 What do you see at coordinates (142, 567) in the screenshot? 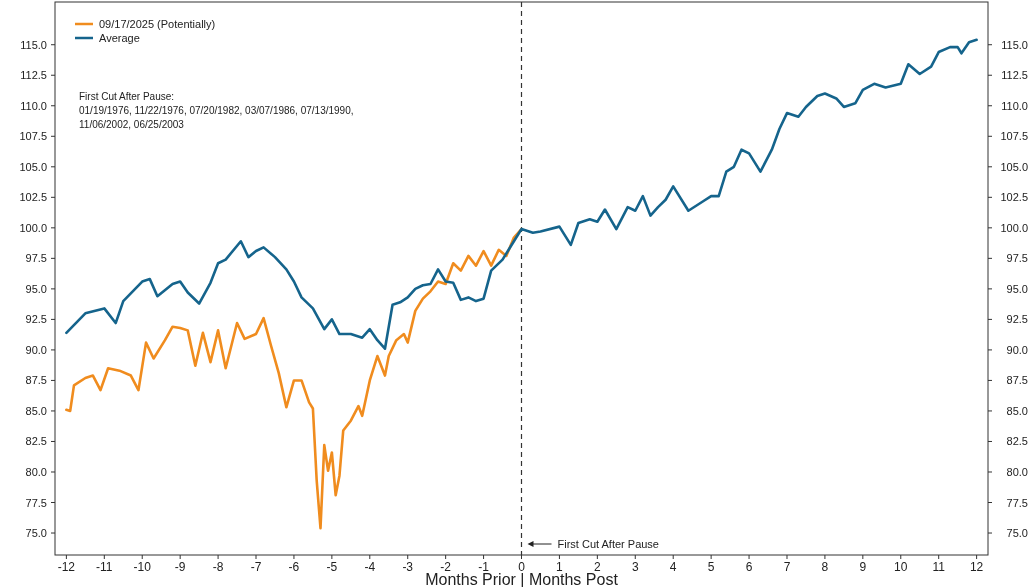
I see `x-tick-label: -10` at bounding box center [142, 567].